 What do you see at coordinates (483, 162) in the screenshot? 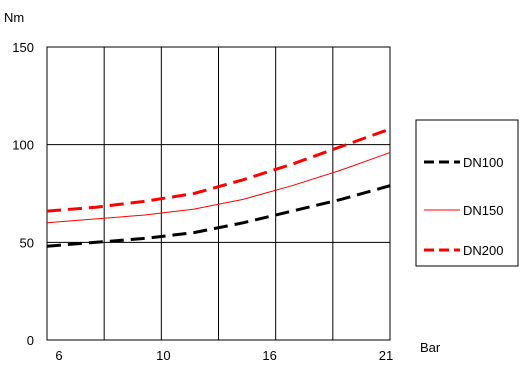
I see `legend-label: DN100` at bounding box center [483, 162].